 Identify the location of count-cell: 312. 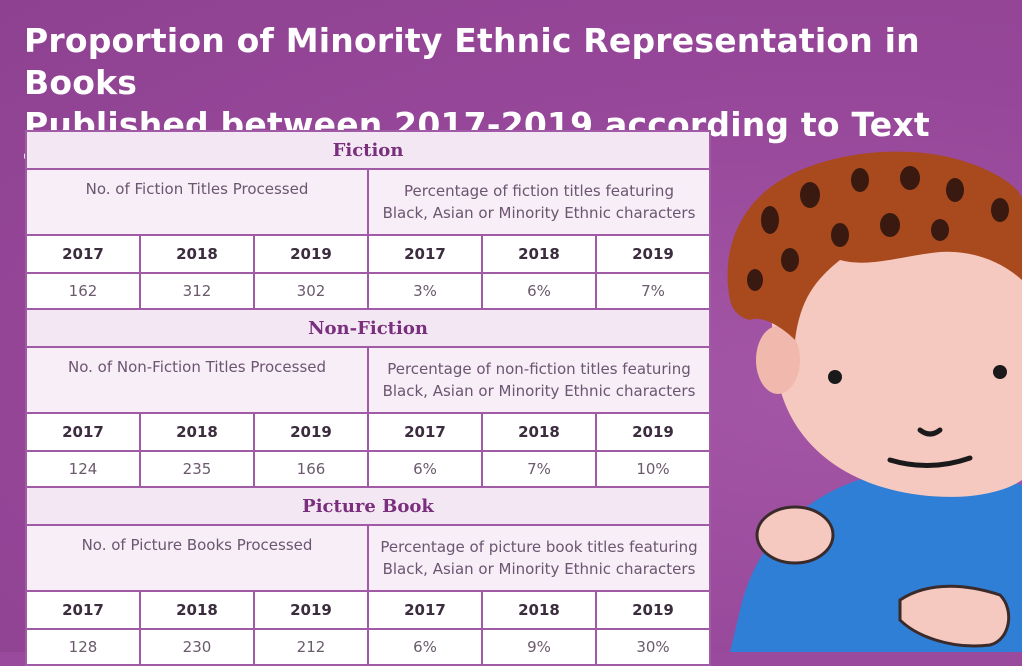
(197, 291).